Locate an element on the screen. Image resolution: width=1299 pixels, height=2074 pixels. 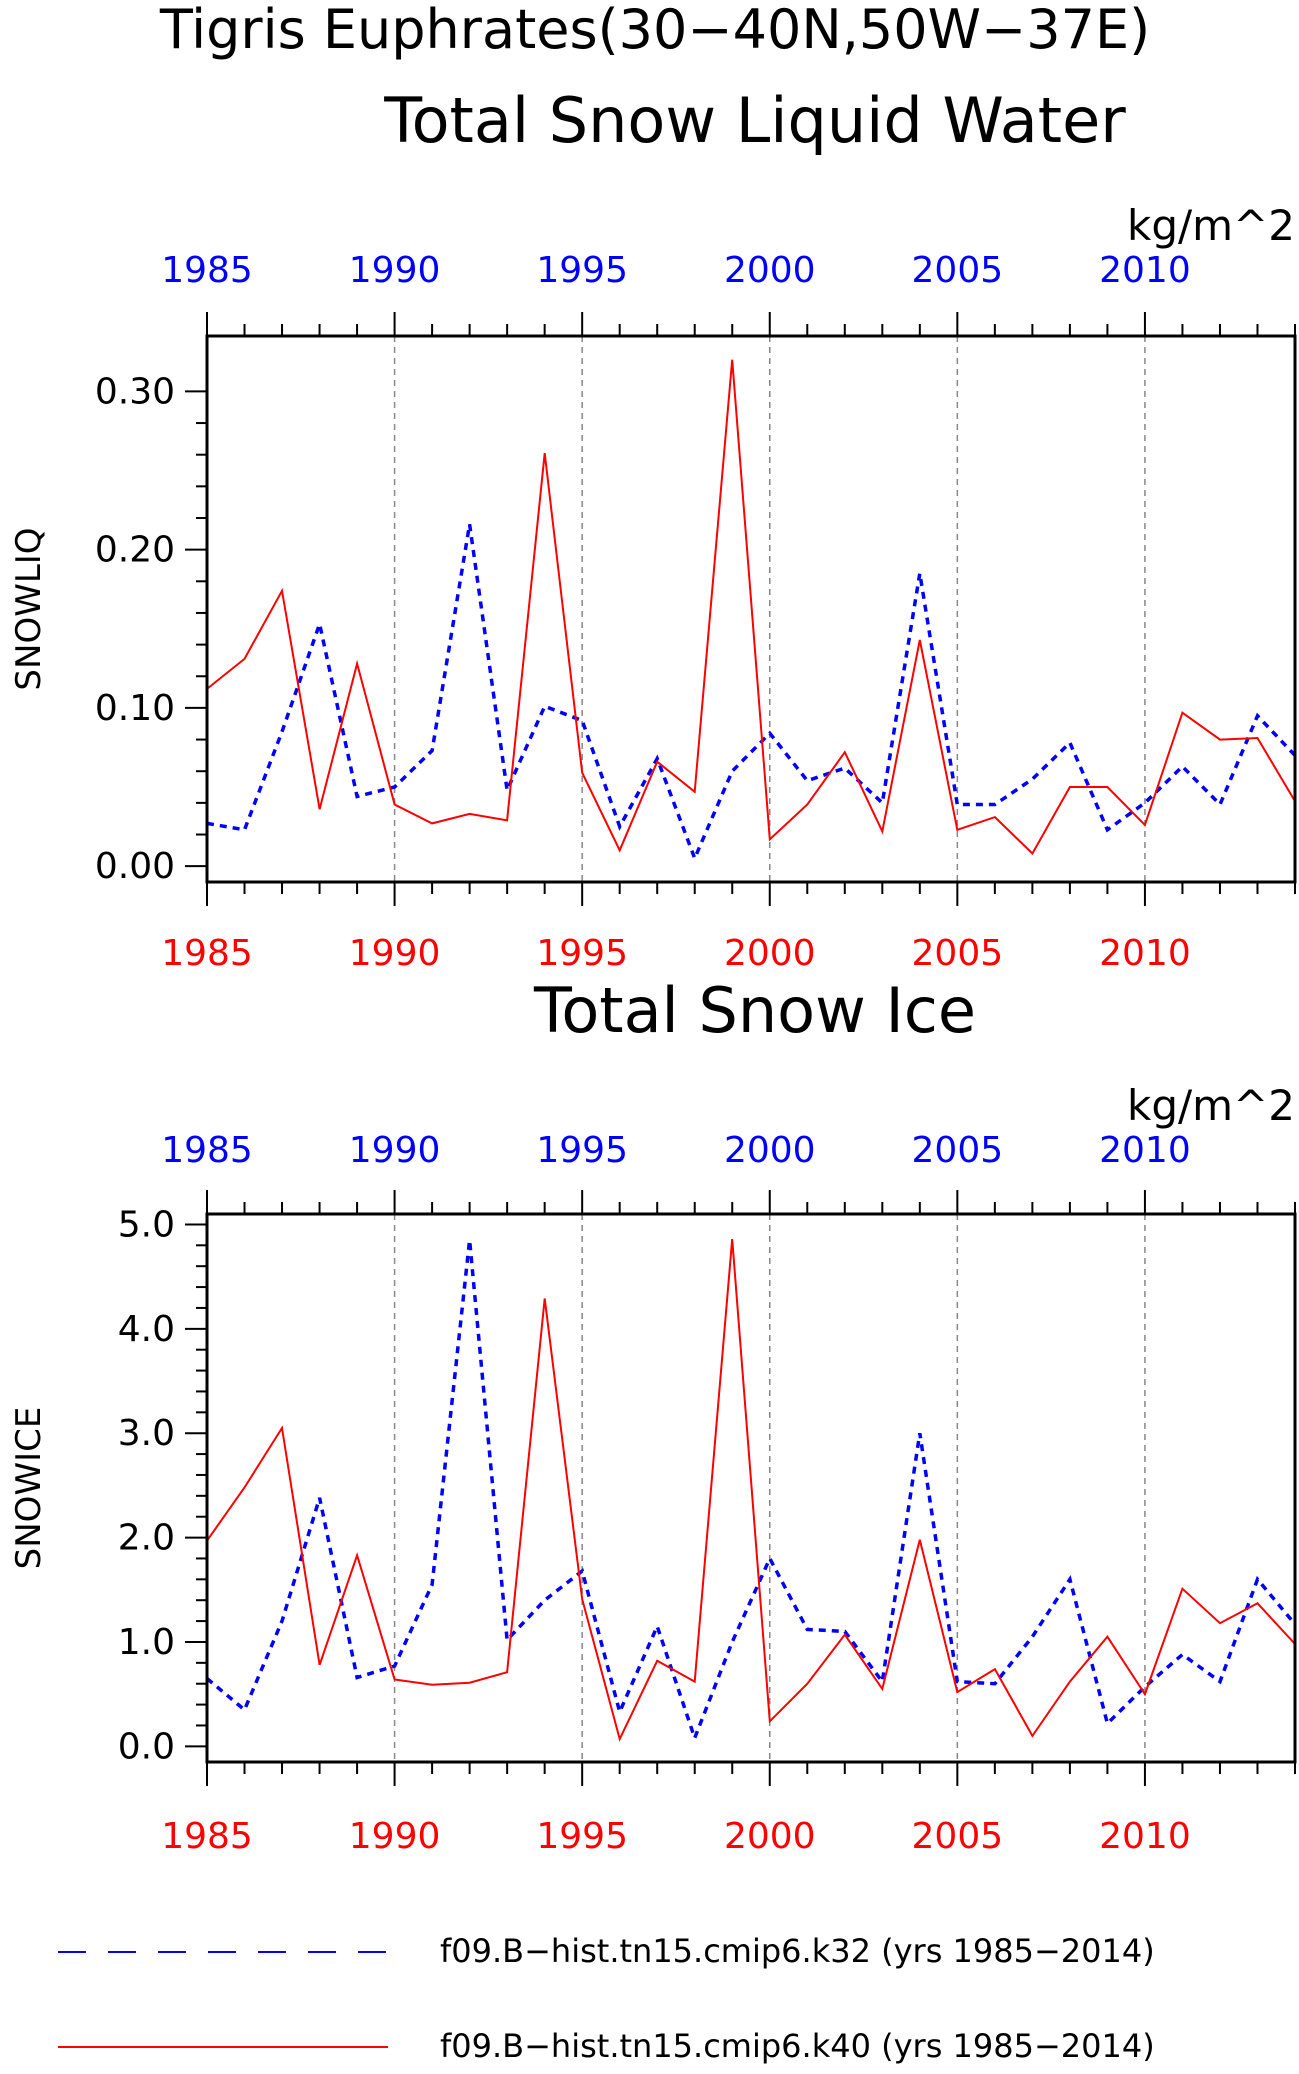
y-tick-label: 0.00 is located at coordinates (135, 866).